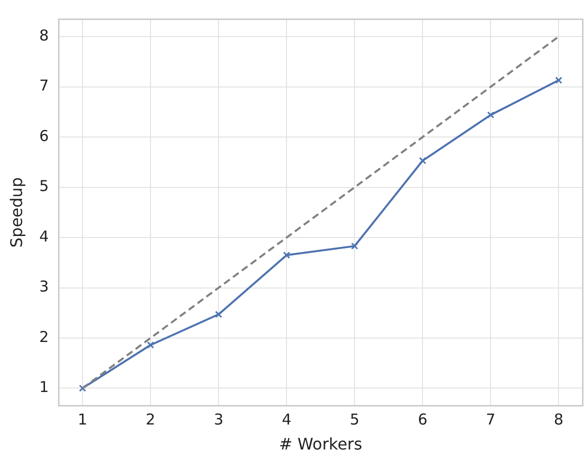  I want to click on y-tick-label: 2, so click(44, 337).